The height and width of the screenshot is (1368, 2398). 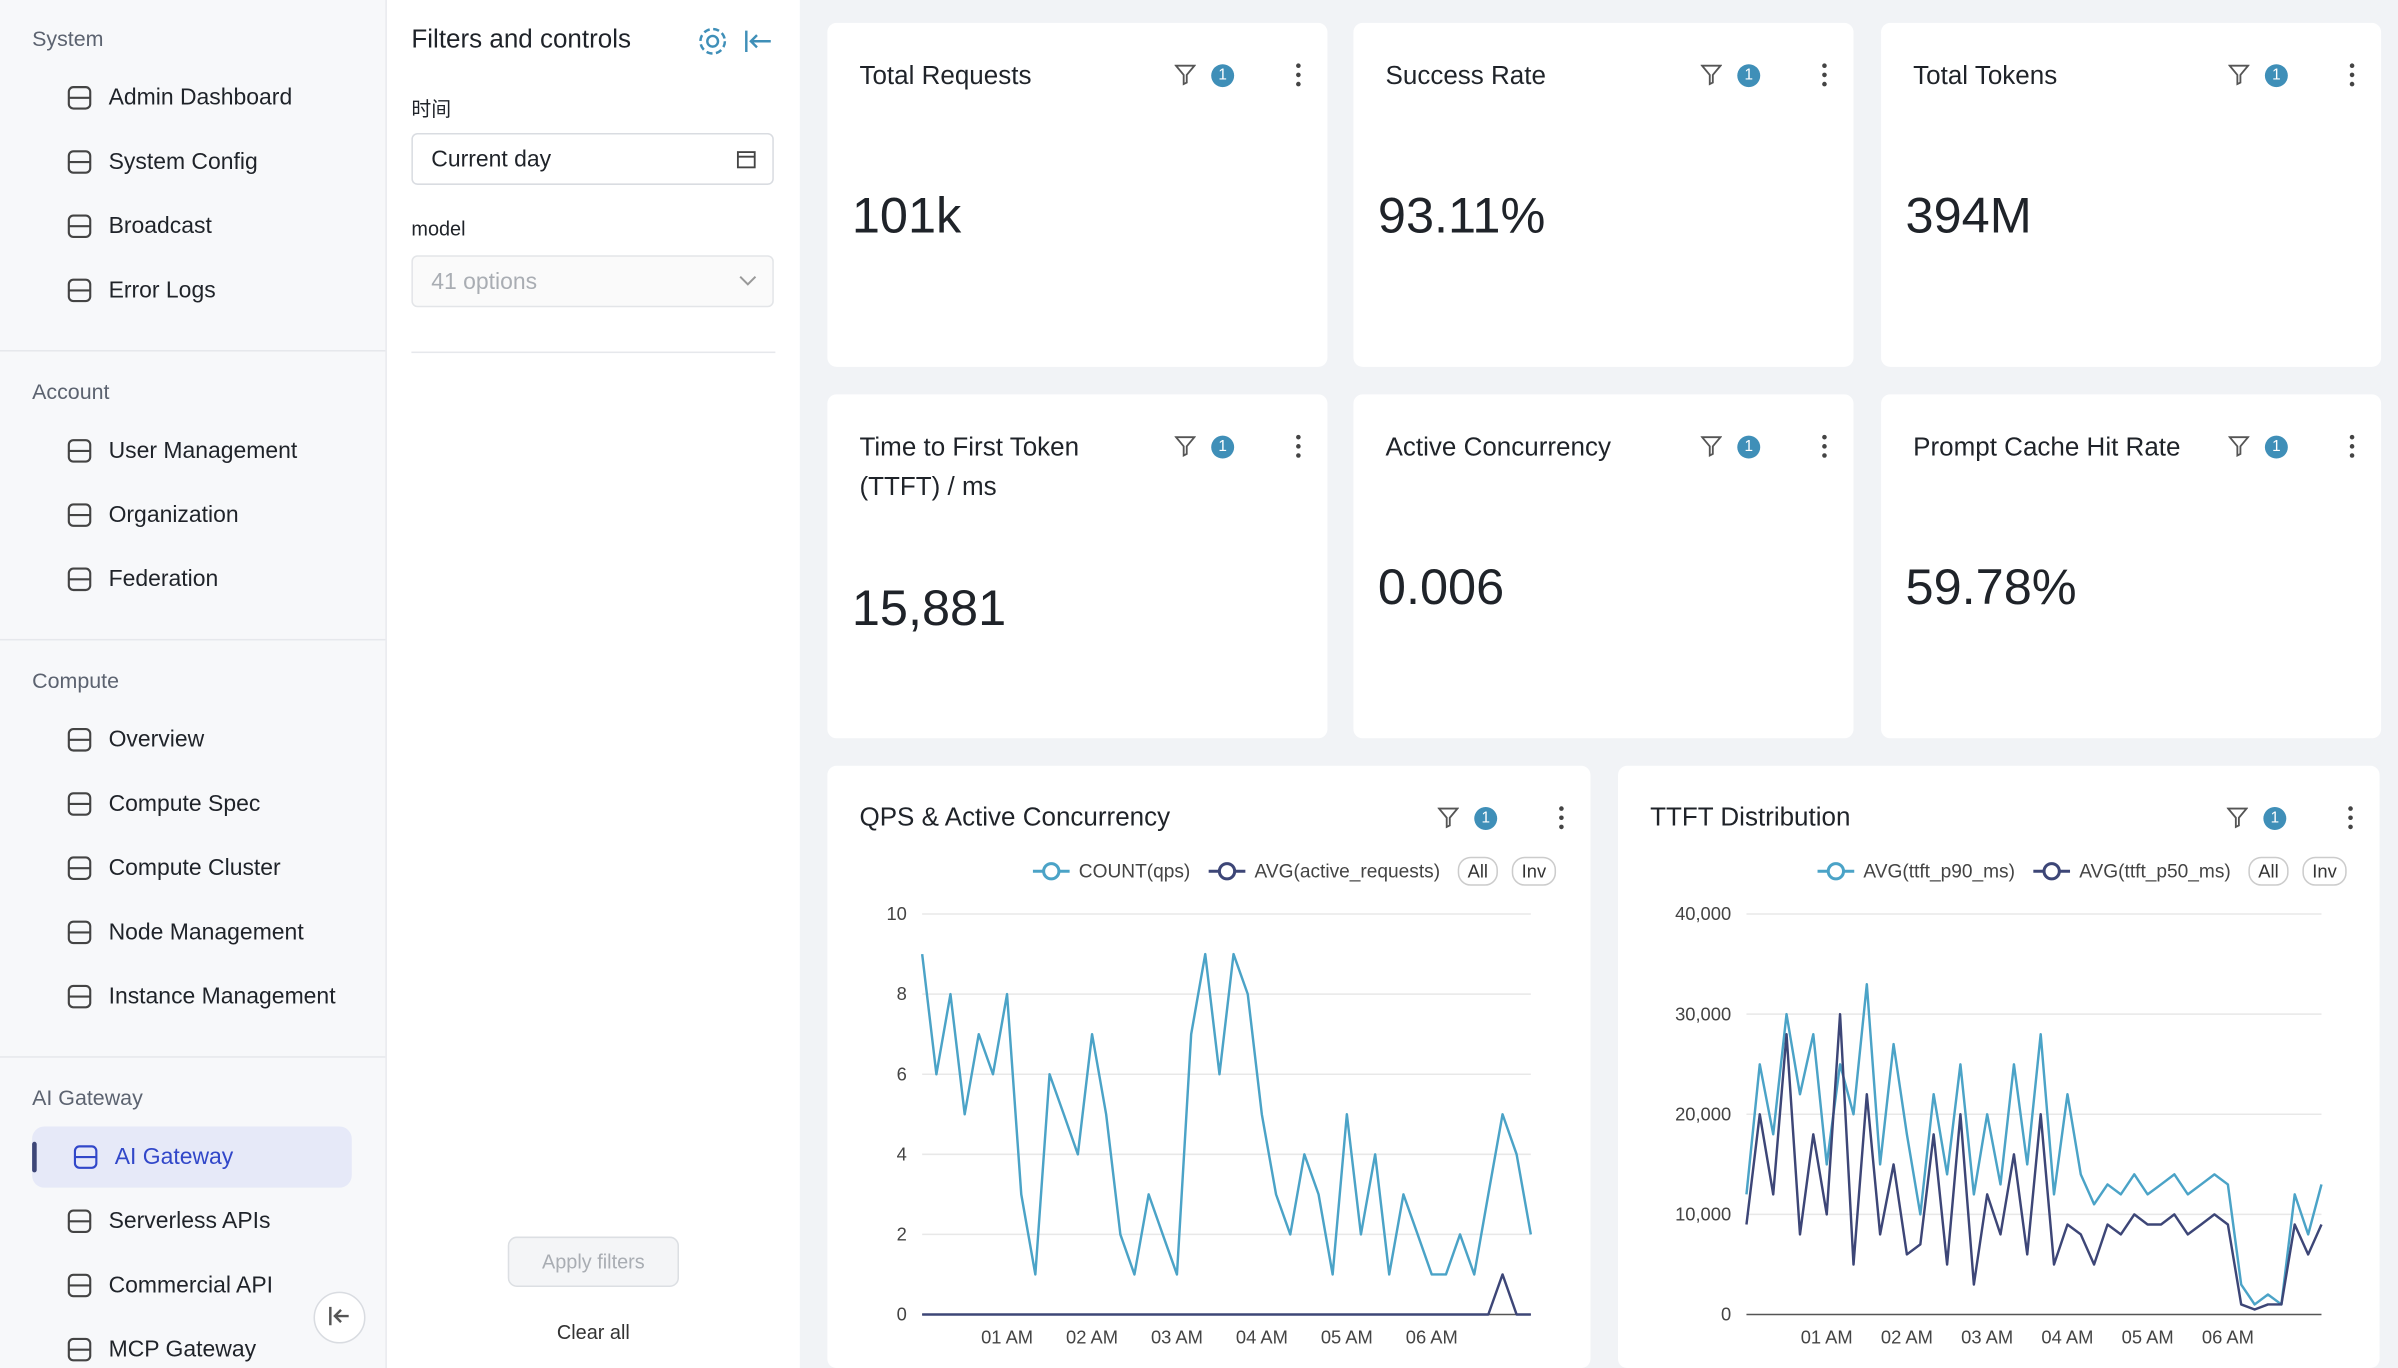 I want to click on nav-label: AI Gateway, so click(x=174, y=1157).